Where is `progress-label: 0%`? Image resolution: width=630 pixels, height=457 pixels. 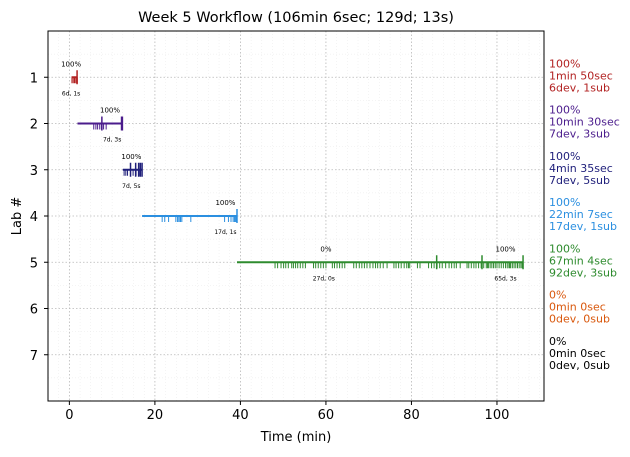 progress-label: 0% is located at coordinates (325, 249).